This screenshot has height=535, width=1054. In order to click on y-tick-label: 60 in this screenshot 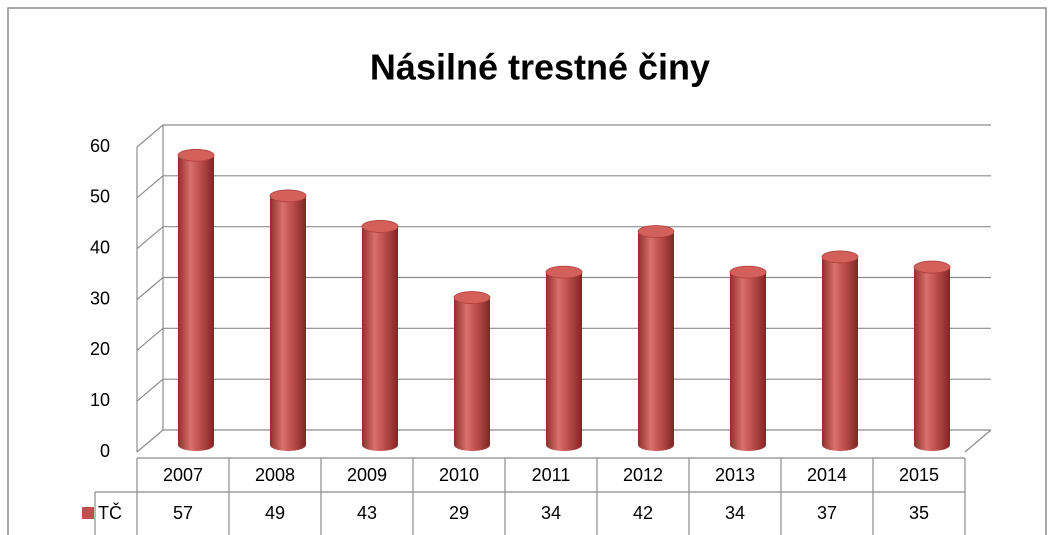, I will do `click(100, 146)`.